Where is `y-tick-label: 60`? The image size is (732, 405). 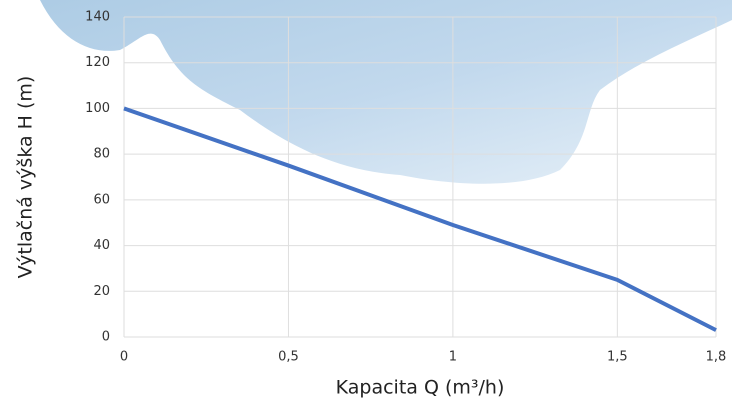
y-tick-label: 60 is located at coordinates (101, 199).